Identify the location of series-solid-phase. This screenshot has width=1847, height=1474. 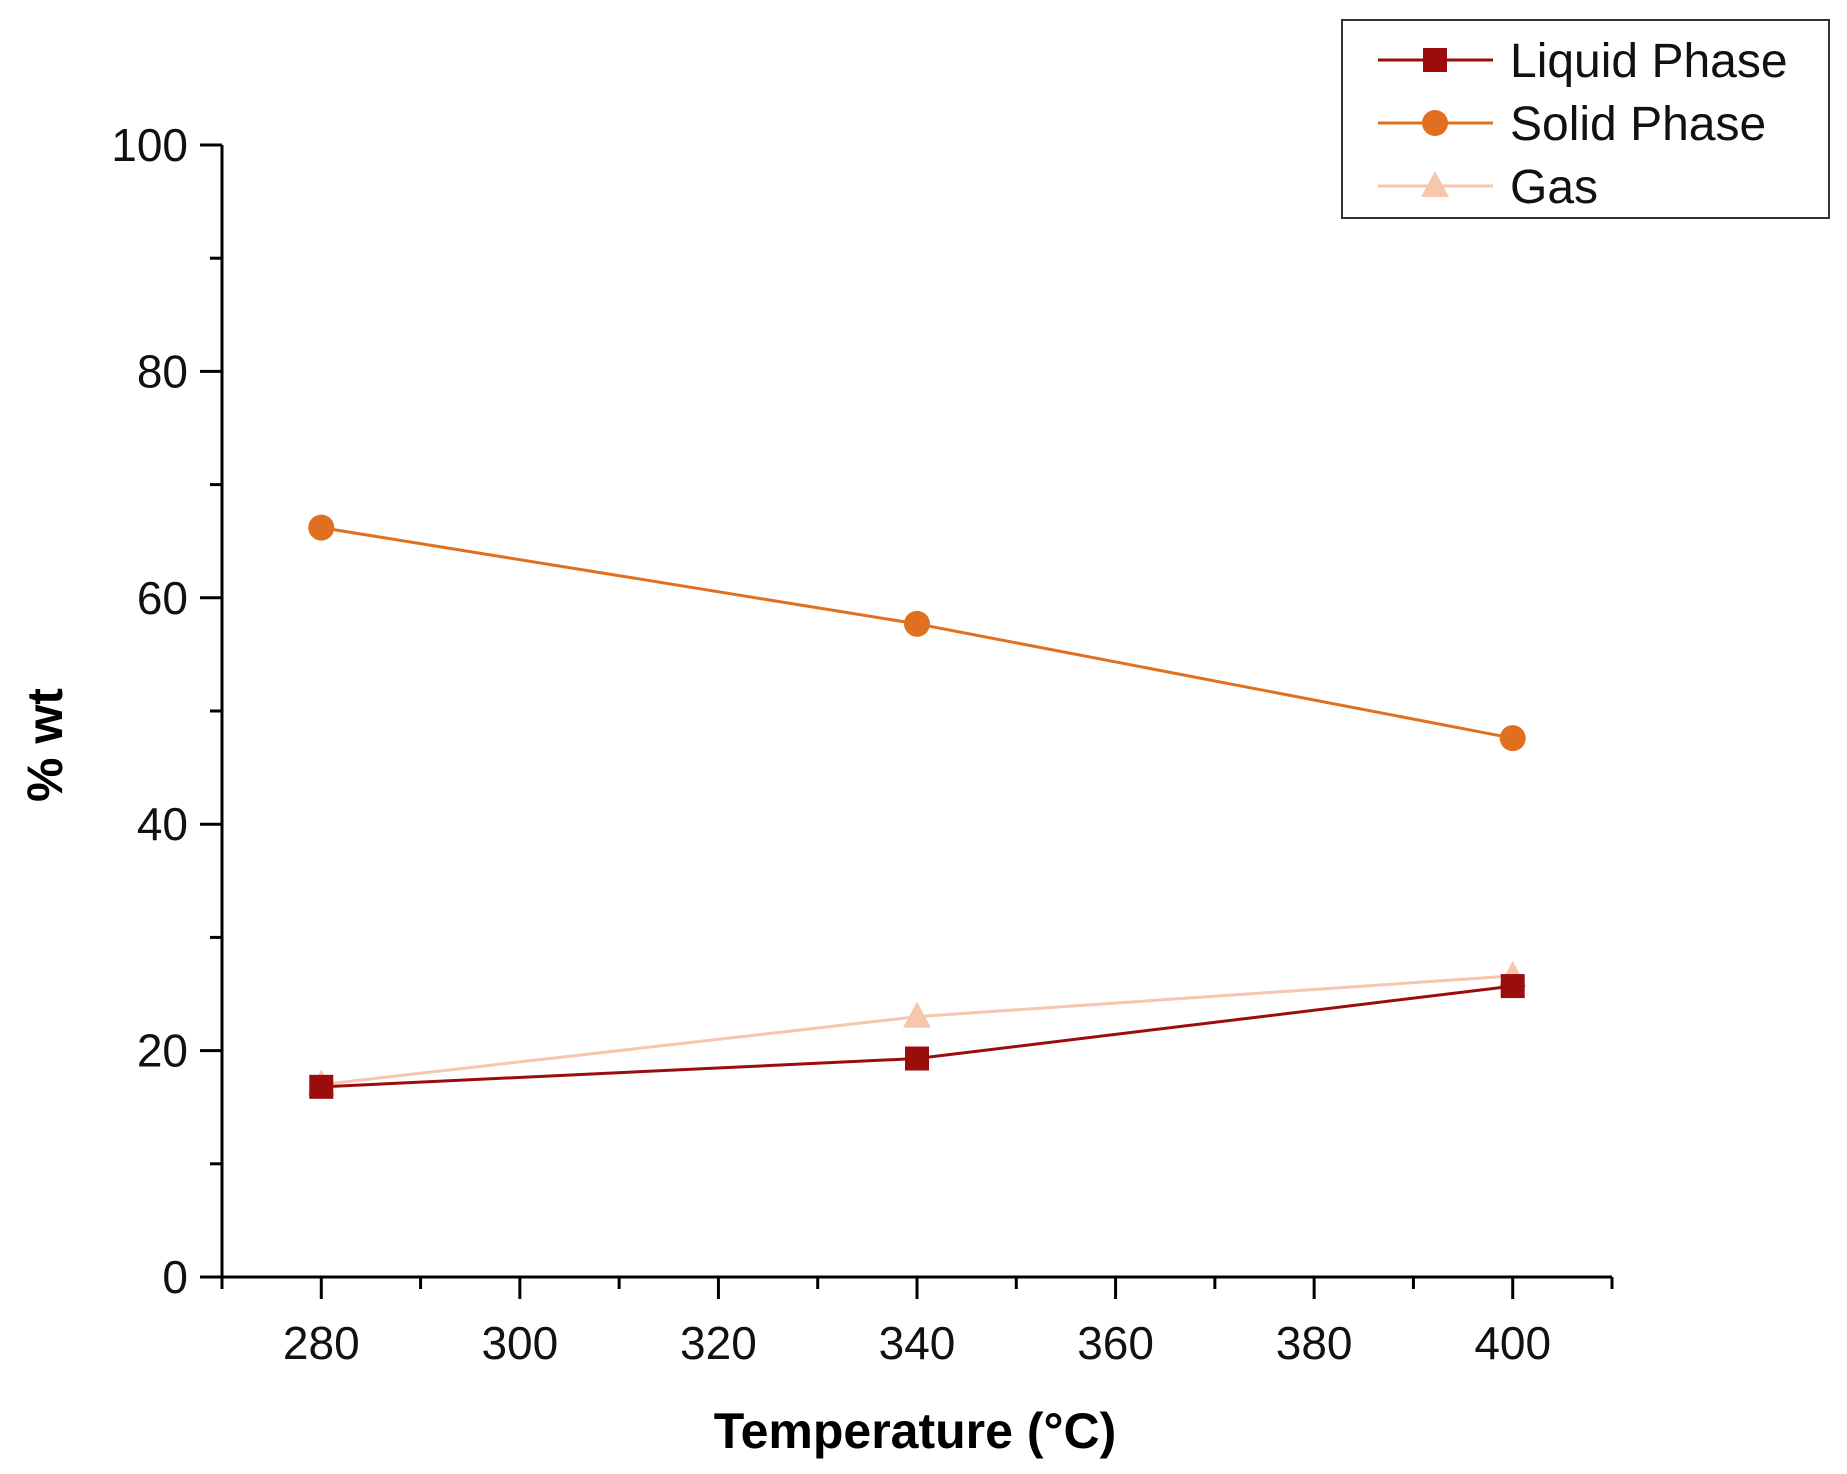
(917, 633).